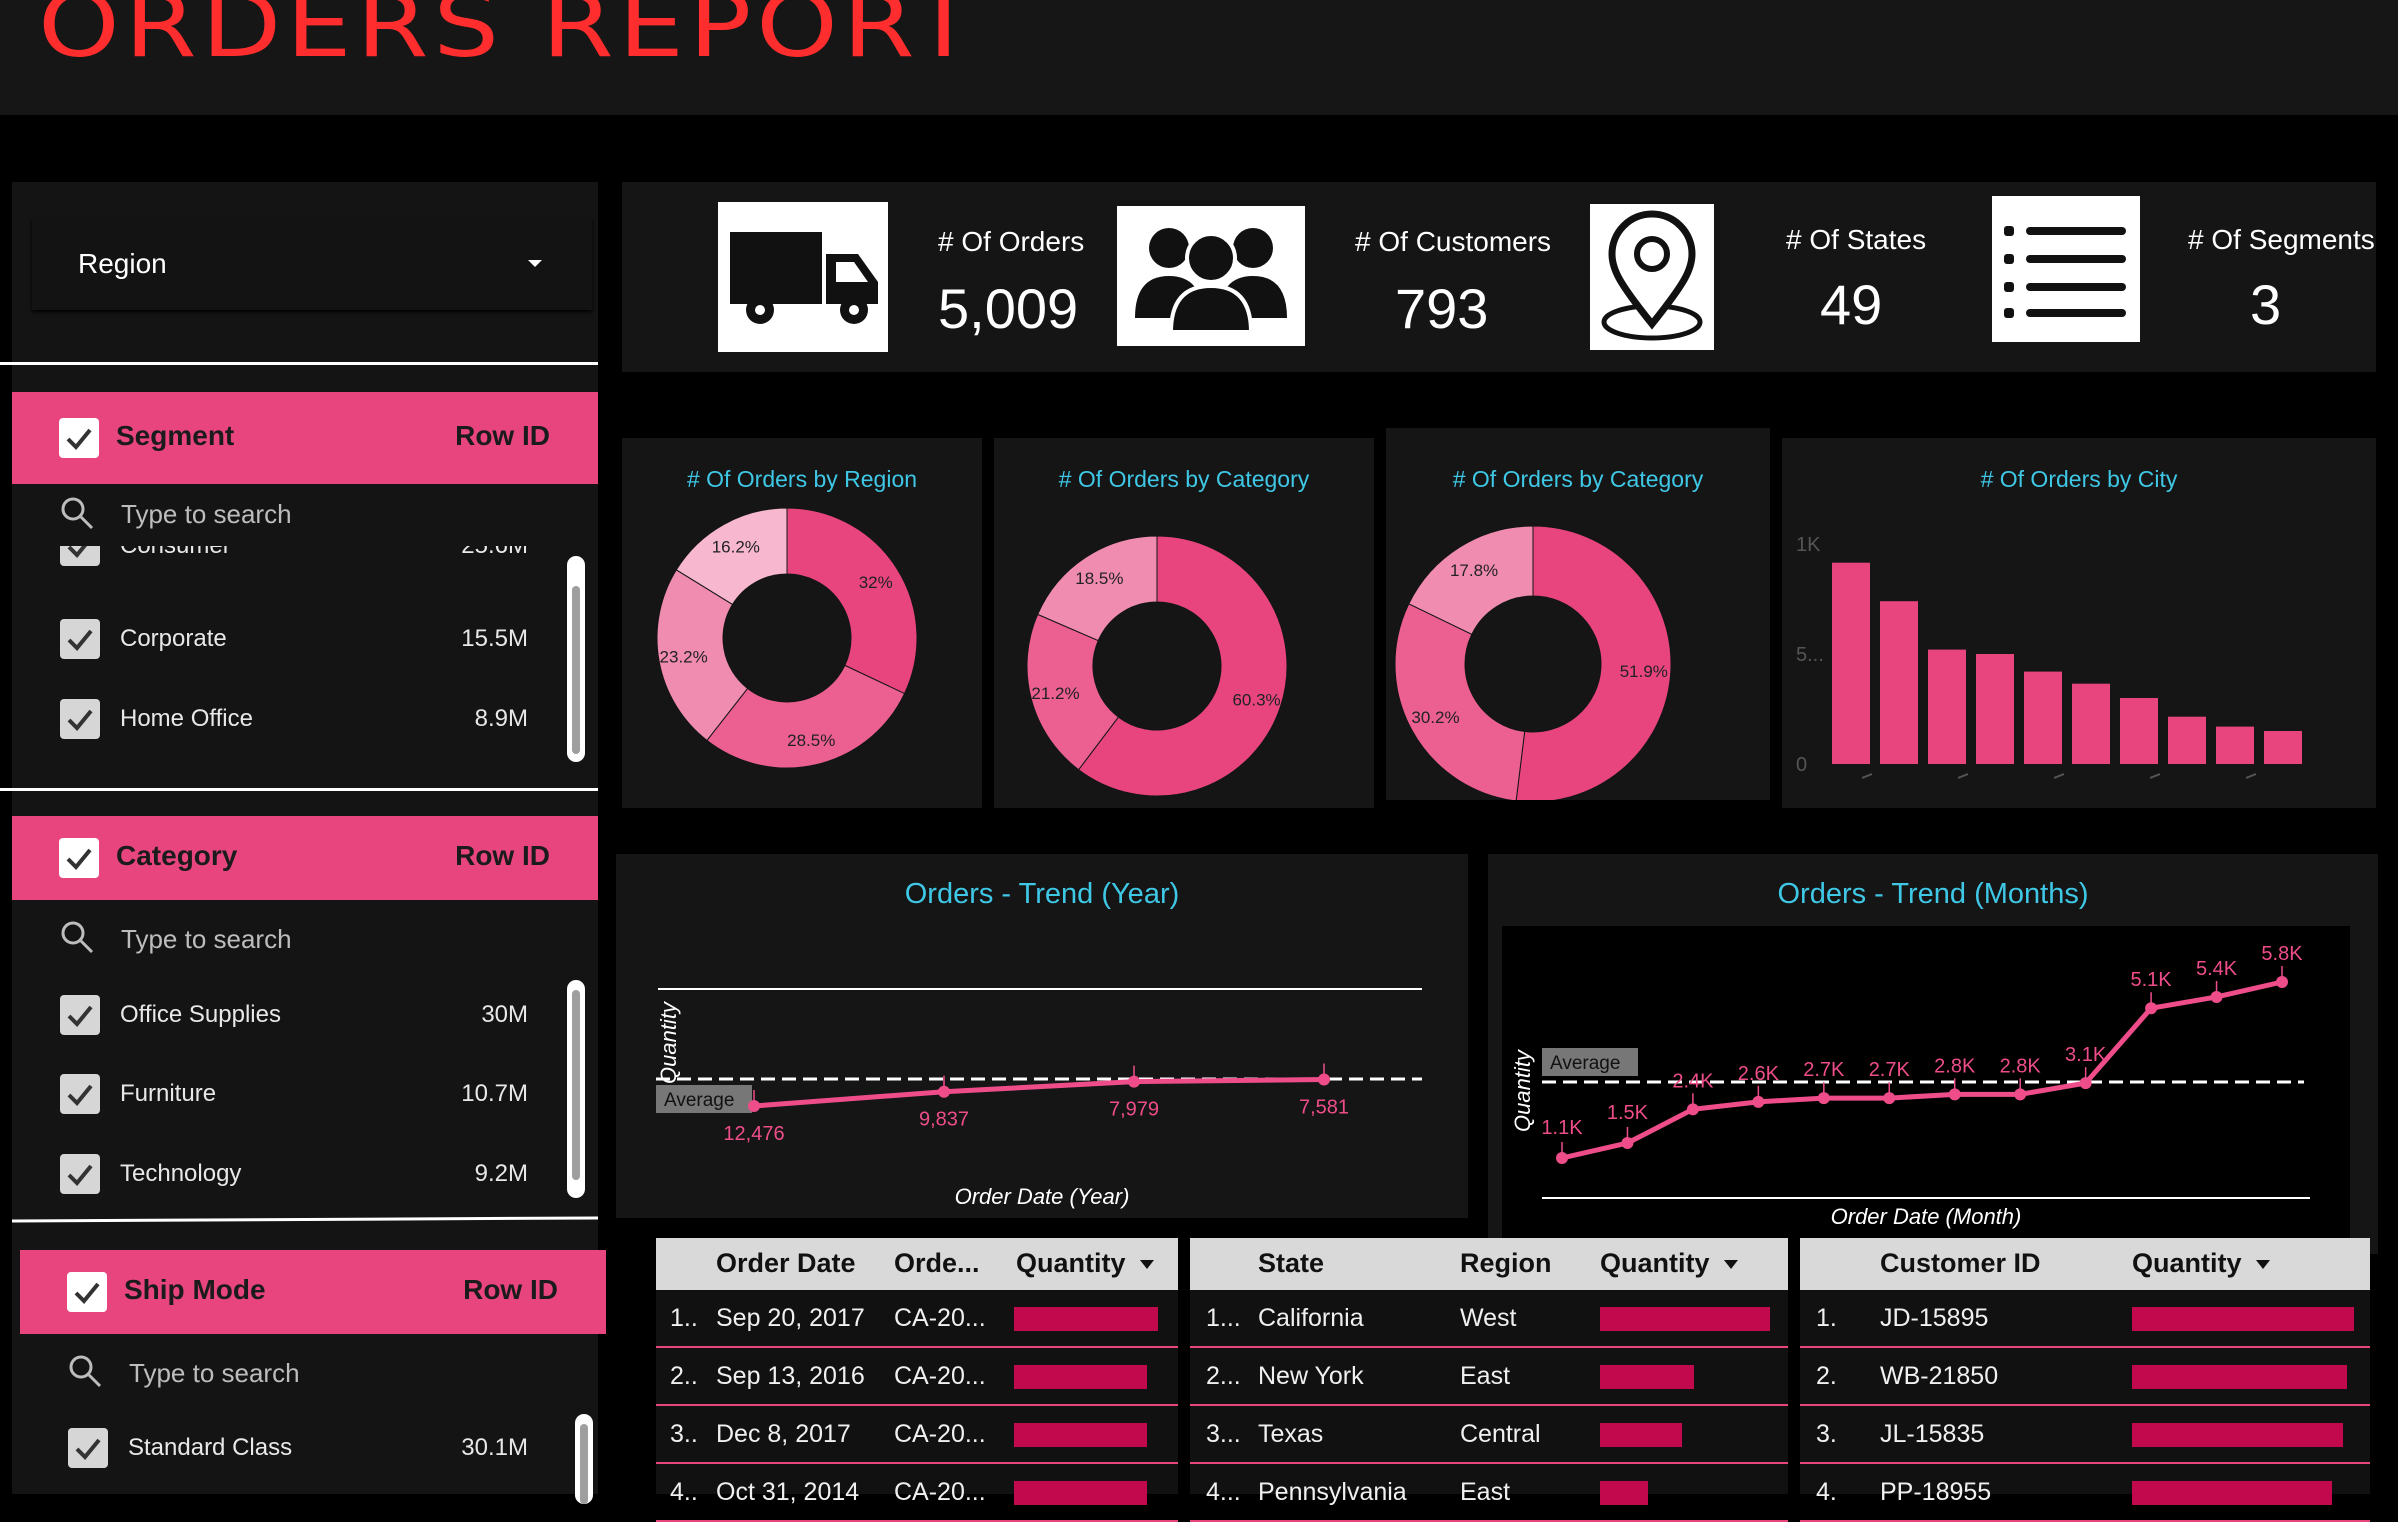 This screenshot has height=1522, width=2398. I want to click on list-item: Office Supplies 30M, so click(310, 1015).